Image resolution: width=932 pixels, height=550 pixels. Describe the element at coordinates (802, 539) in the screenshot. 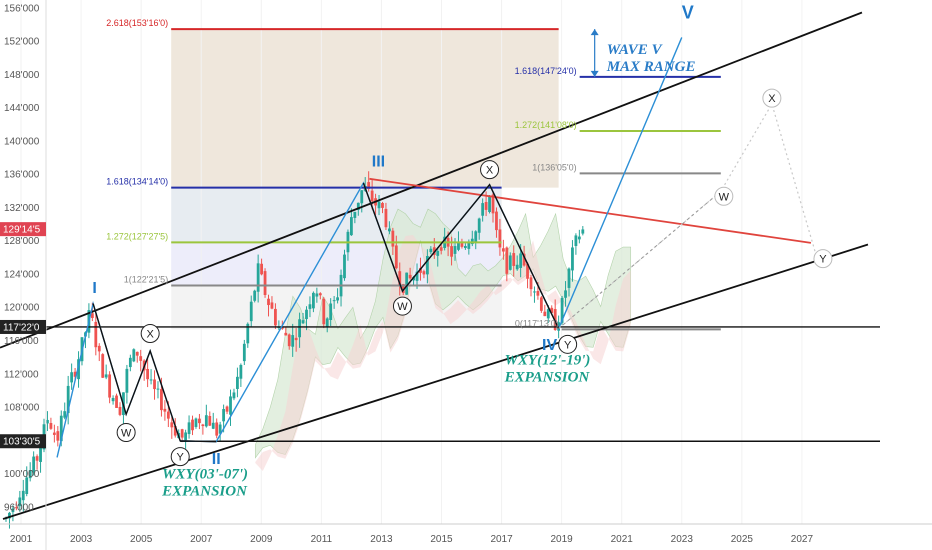

I see `x-tick-label: 2027` at that location.